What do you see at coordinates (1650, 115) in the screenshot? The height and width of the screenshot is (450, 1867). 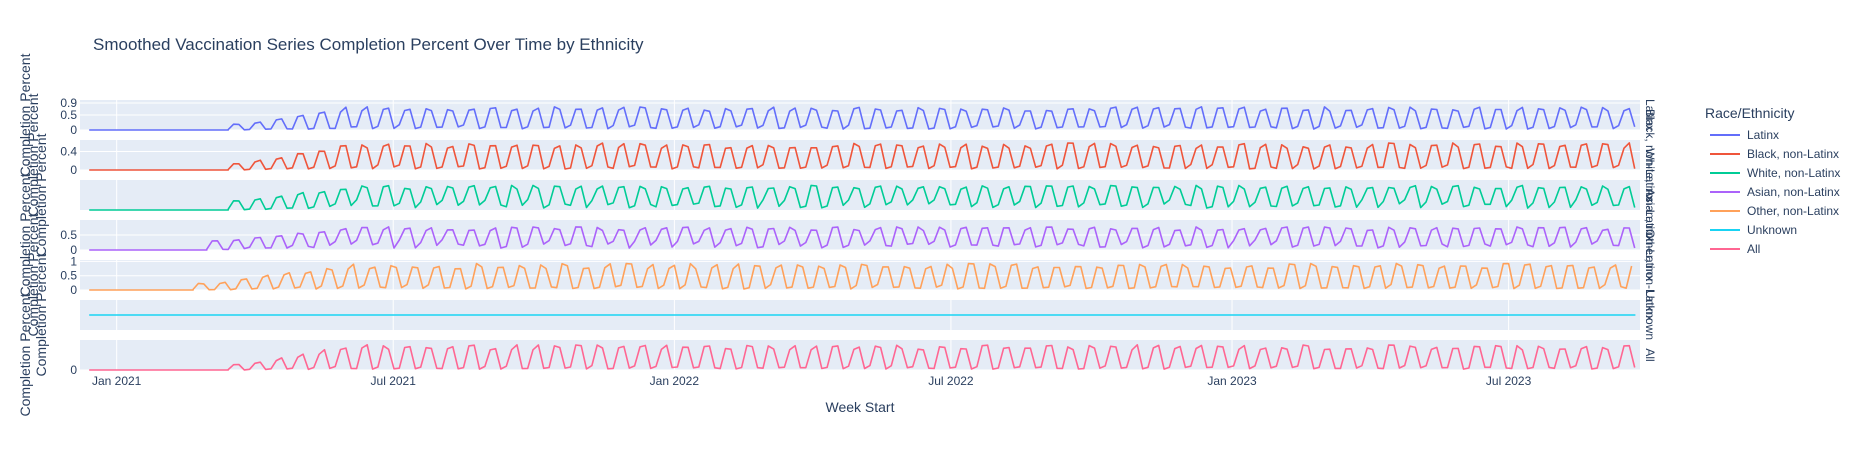 I see `facet-label: Latinx` at bounding box center [1650, 115].